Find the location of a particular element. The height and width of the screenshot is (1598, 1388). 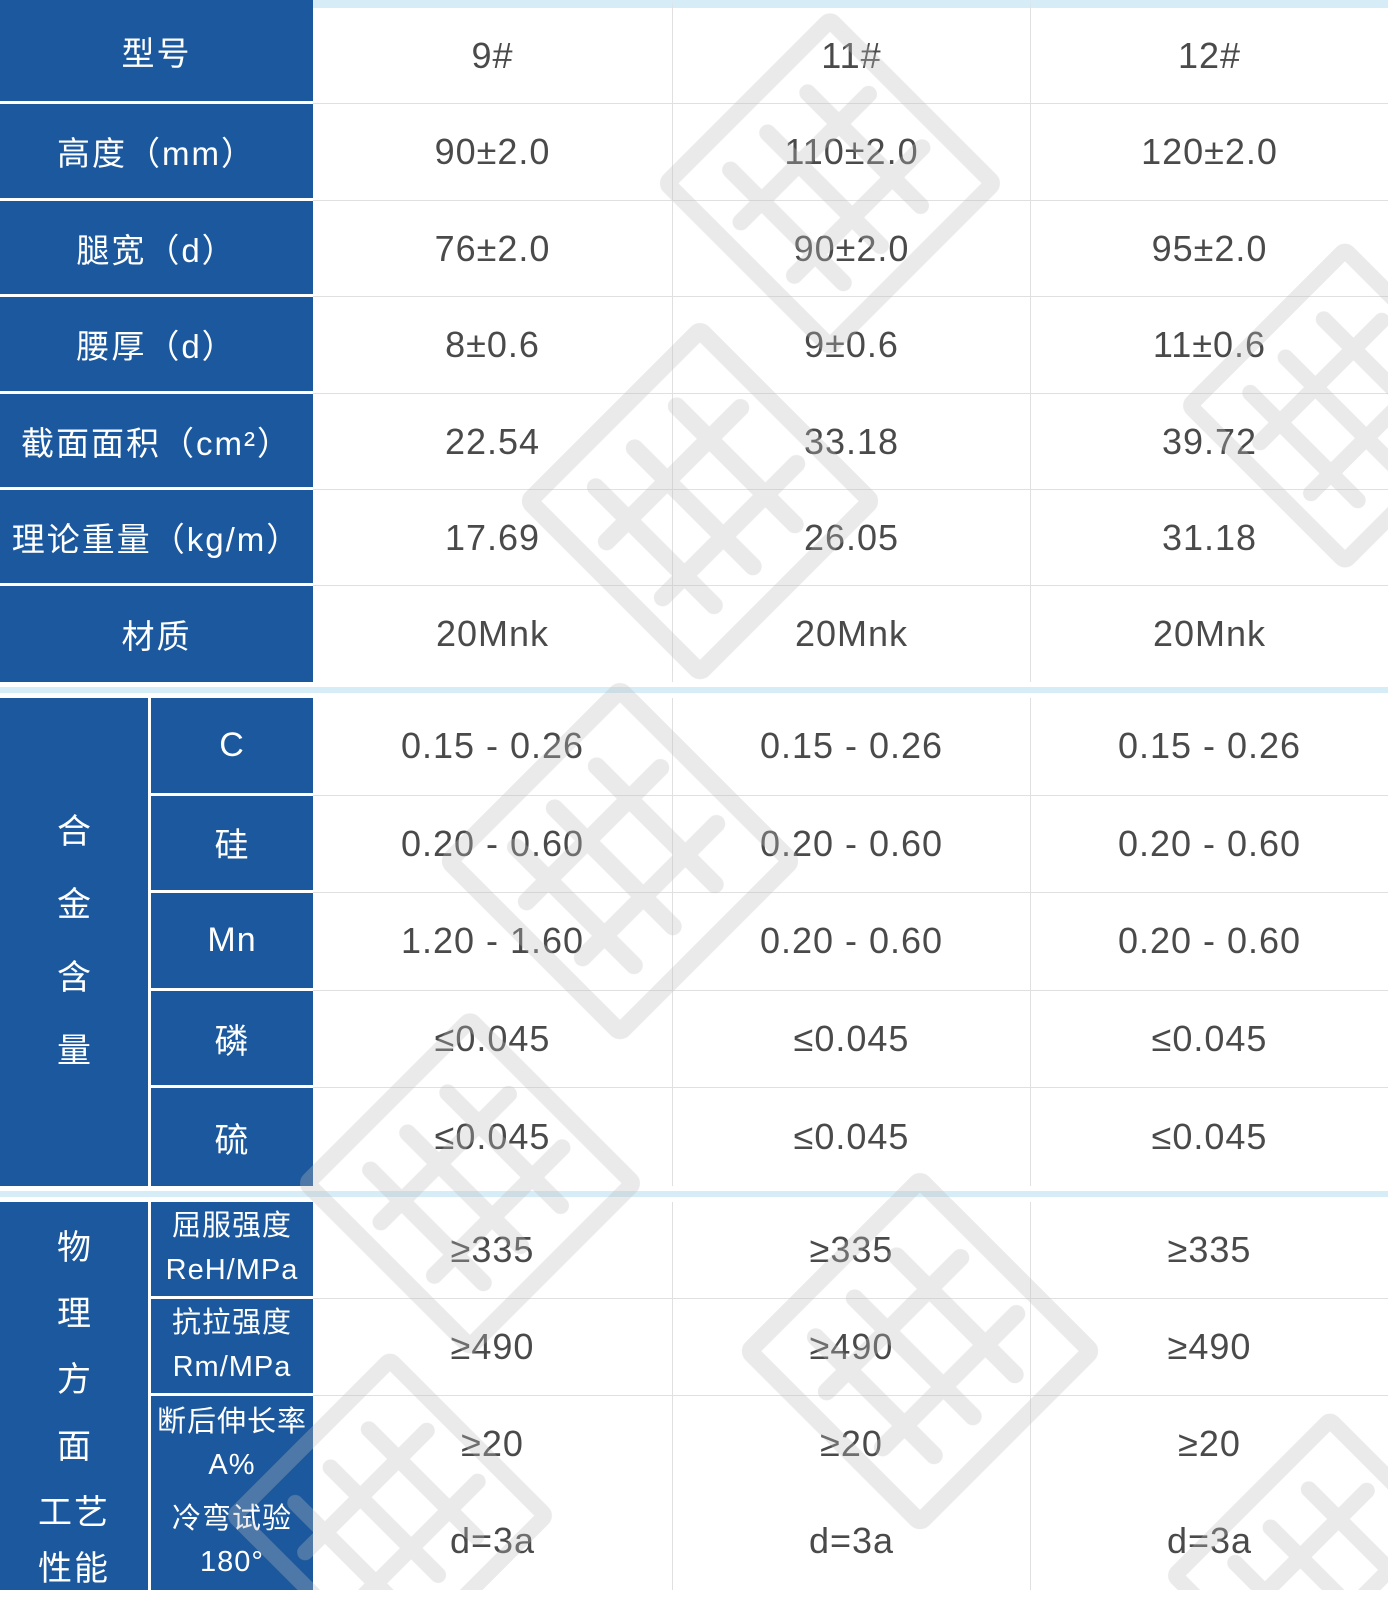

table-row-section-area: 截面面积（cm²） 22.54 33.18 39.72 is located at coordinates (694, 442).